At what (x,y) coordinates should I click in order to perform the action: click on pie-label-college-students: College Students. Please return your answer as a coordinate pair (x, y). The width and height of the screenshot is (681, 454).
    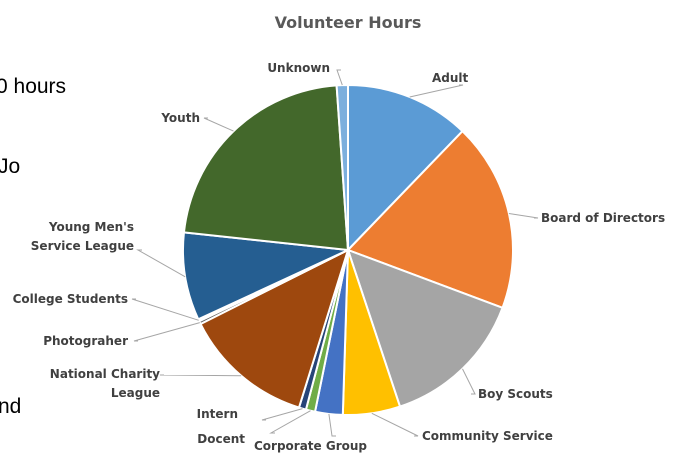
    Looking at the image, I should click on (70, 299).